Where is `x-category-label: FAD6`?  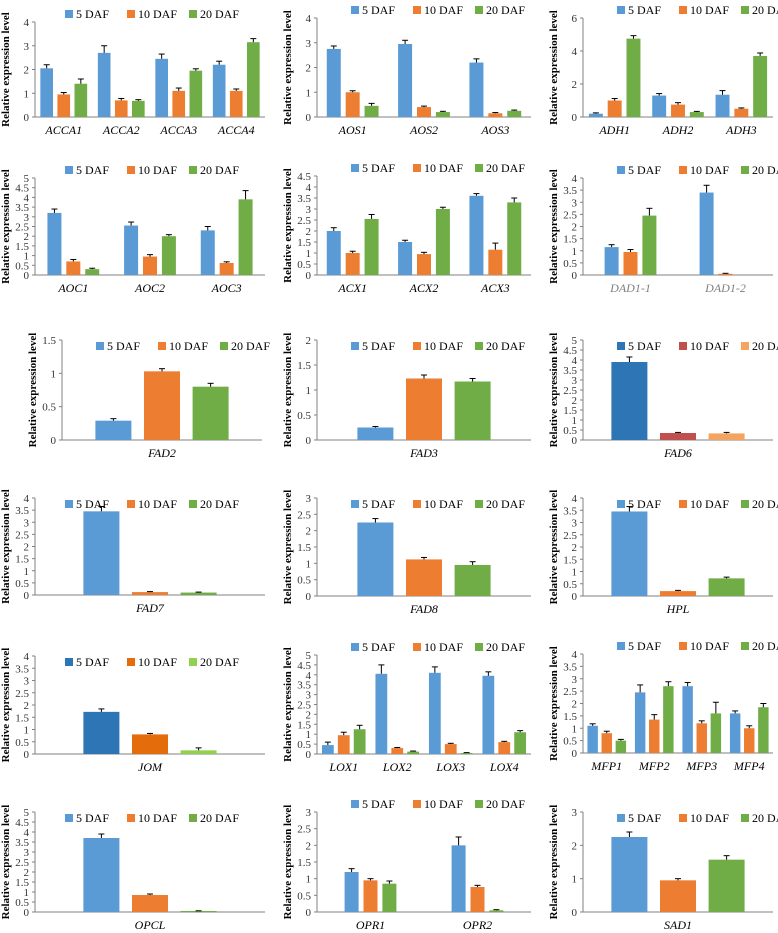
x-category-label: FAD6 is located at coordinates (677, 453).